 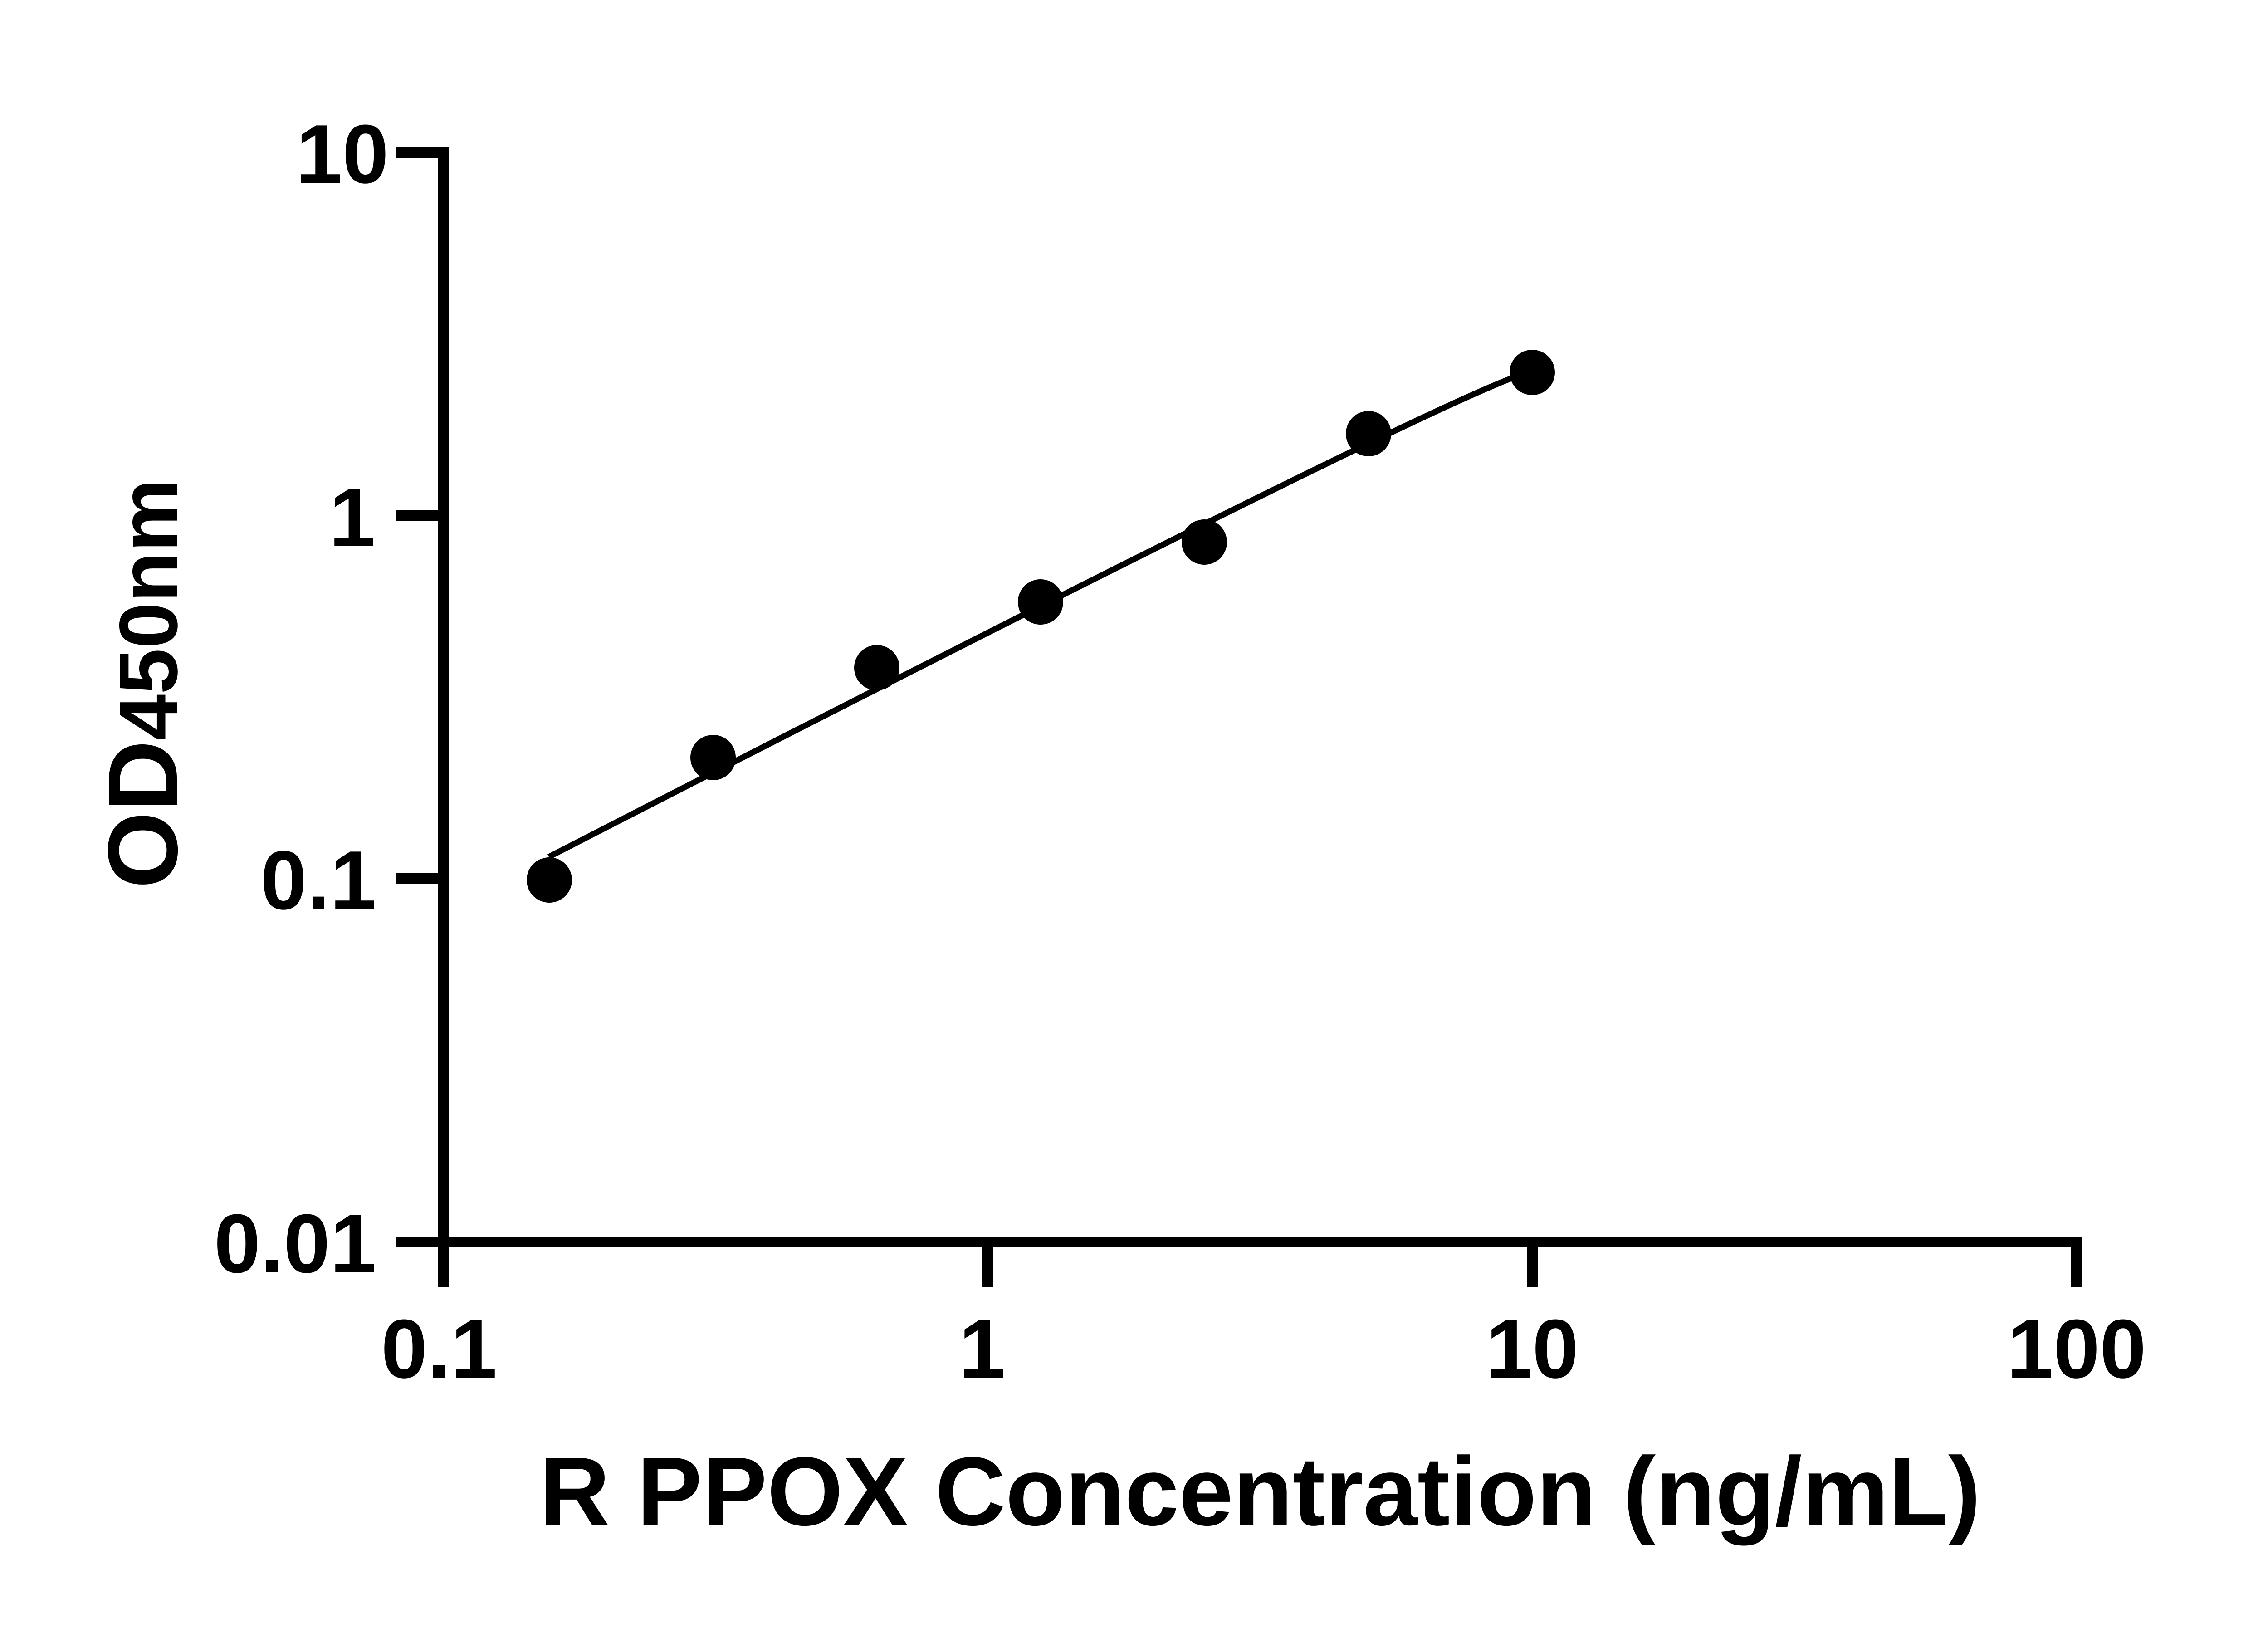 What do you see at coordinates (2076, 1348) in the screenshot?
I see `svg-text: 100` at bounding box center [2076, 1348].